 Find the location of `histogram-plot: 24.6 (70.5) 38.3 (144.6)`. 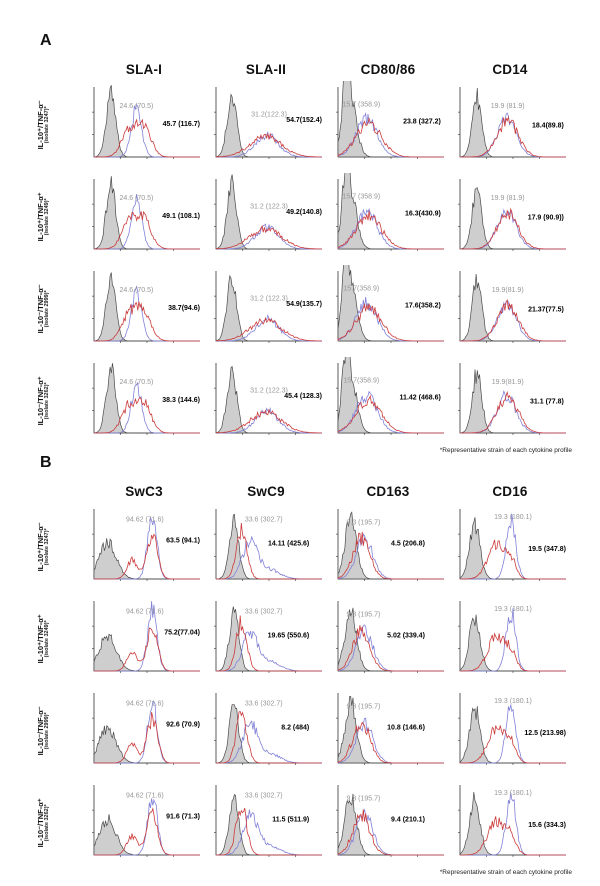

histogram-plot: 24.6 (70.5) 38.3 (144.6) is located at coordinates (146, 399).